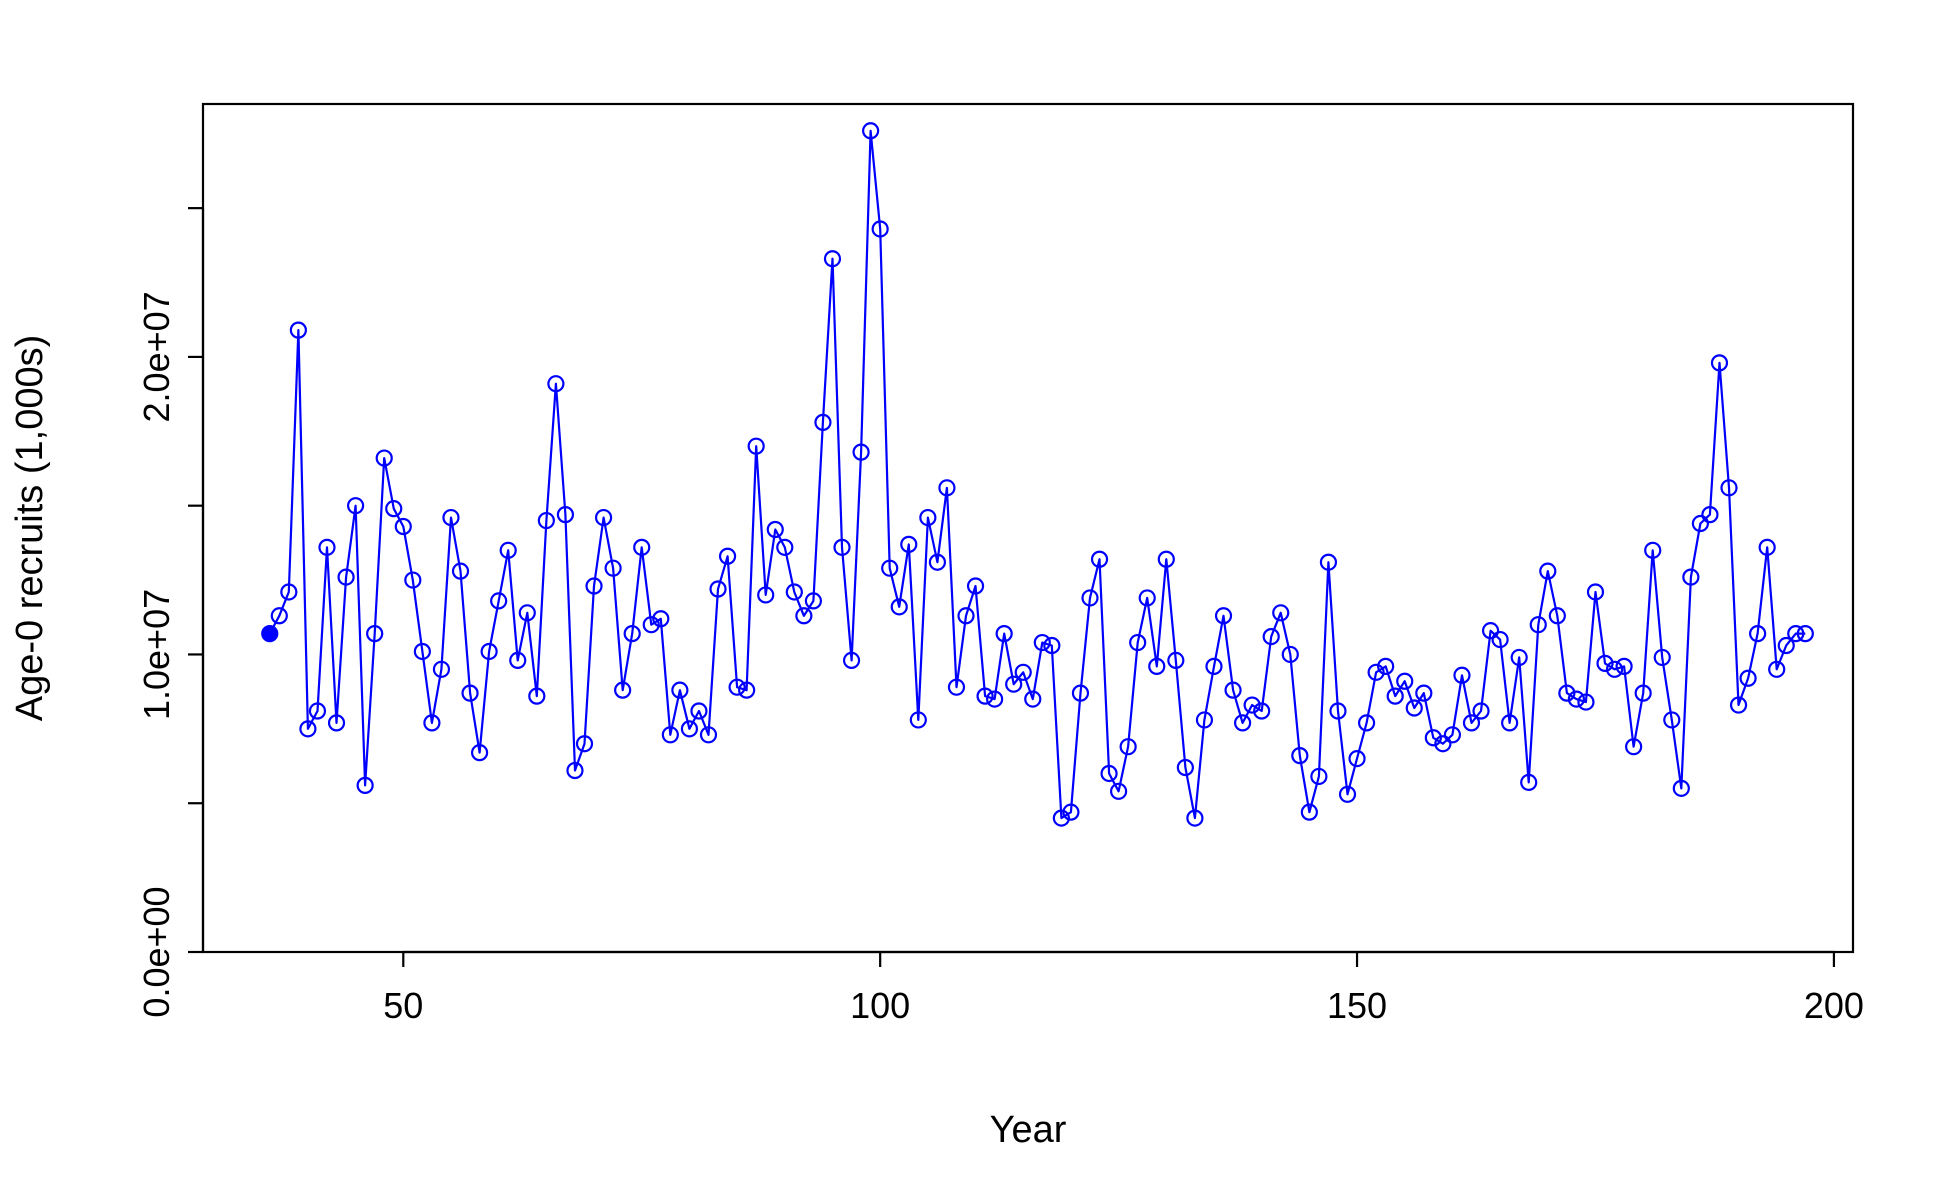 The height and width of the screenshot is (1200, 1950). What do you see at coordinates (880, 1005) in the screenshot?
I see `x-tick-label: 100` at bounding box center [880, 1005].